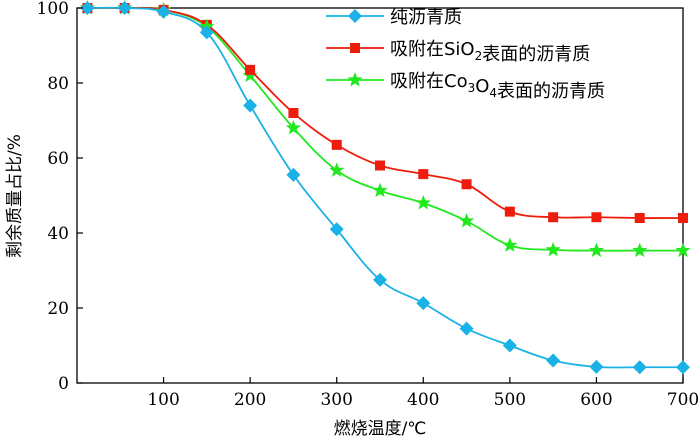 The height and width of the screenshot is (446, 700). Describe the element at coordinates (497, 86) in the screenshot. I see `legend-label: 吸附在Co3O4表面的沥青质` at that location.